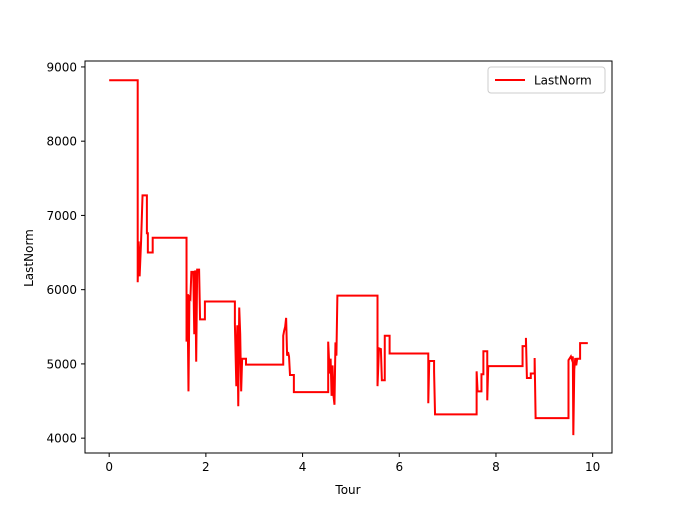 This screenshot has width=680, height=509. What do you see at coordinates (109, 467) in the screenshot?
I see `x-tick-label: 0` at bounding box center [109, 467].